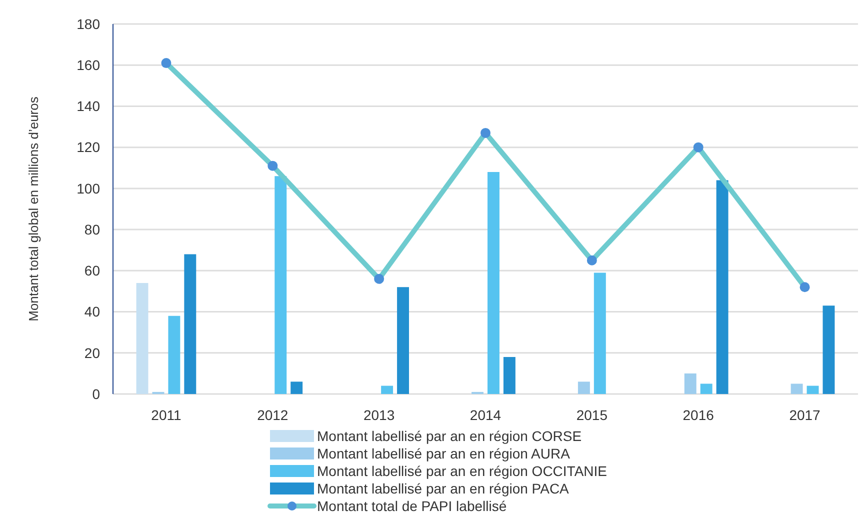  I want to click on y-axis-title: Montant total global en millions d’euros, so click(33, 209).